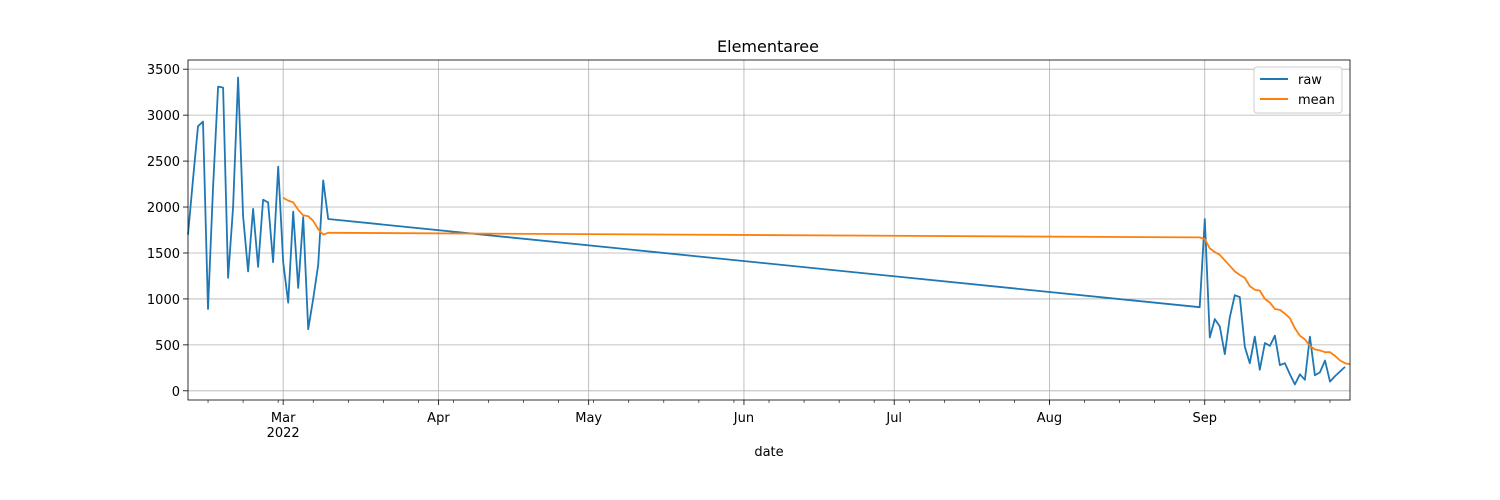  I want to click on y-tick-label: 1000, so click(163, 300).